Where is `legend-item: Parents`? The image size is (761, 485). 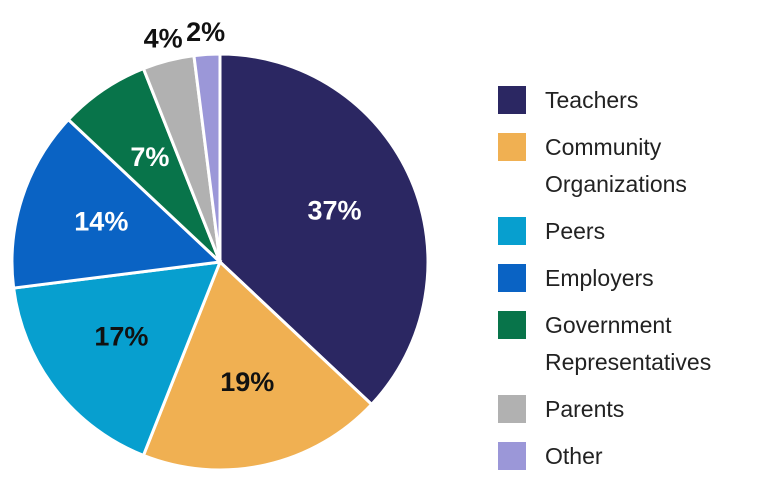 legend-item: Parents is located at coordinates (625, 409).